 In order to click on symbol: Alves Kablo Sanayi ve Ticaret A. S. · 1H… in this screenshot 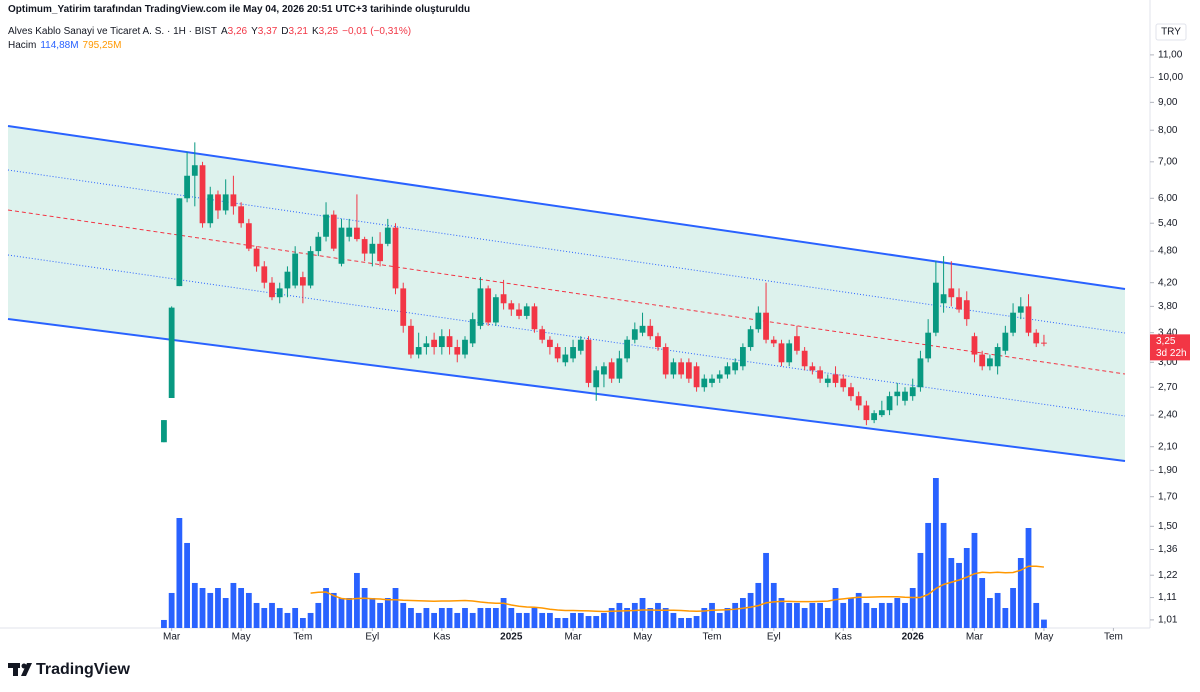, I will do `click(112, 31)`.